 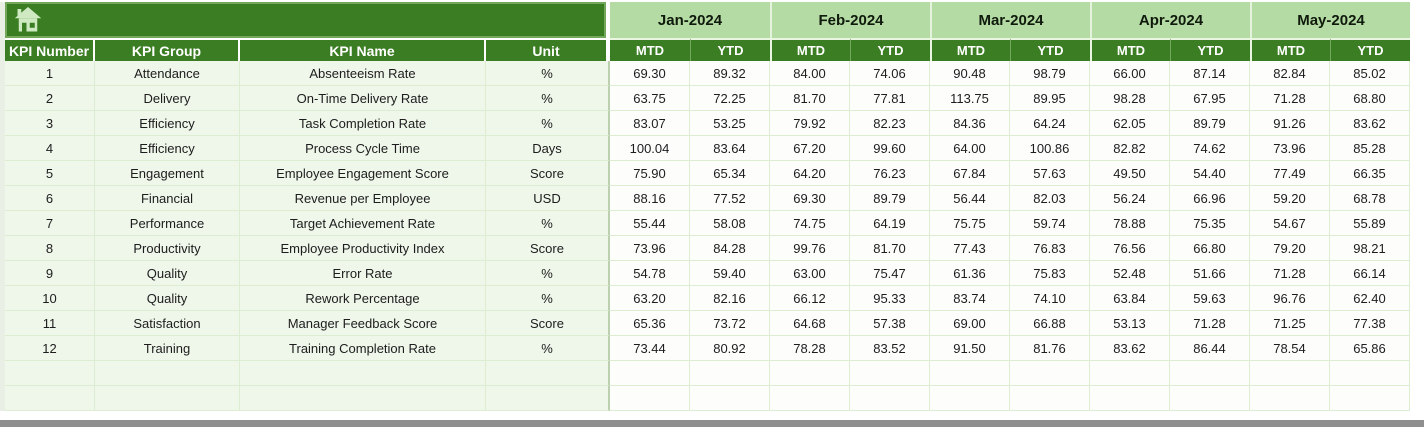 I want to click on value-cell: 81.76, so click(x=1050, y=348).